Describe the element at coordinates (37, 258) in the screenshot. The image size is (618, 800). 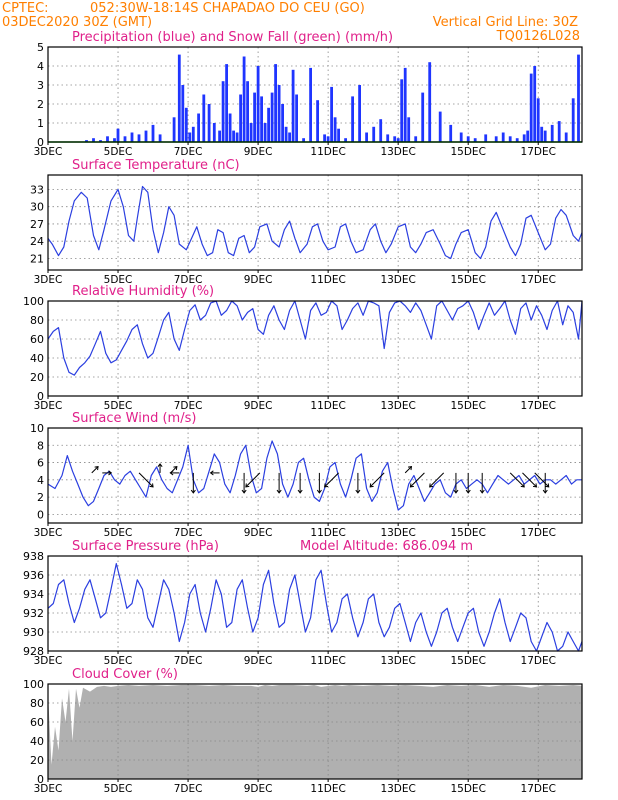
I see `temp-ytick: 21` at that location.